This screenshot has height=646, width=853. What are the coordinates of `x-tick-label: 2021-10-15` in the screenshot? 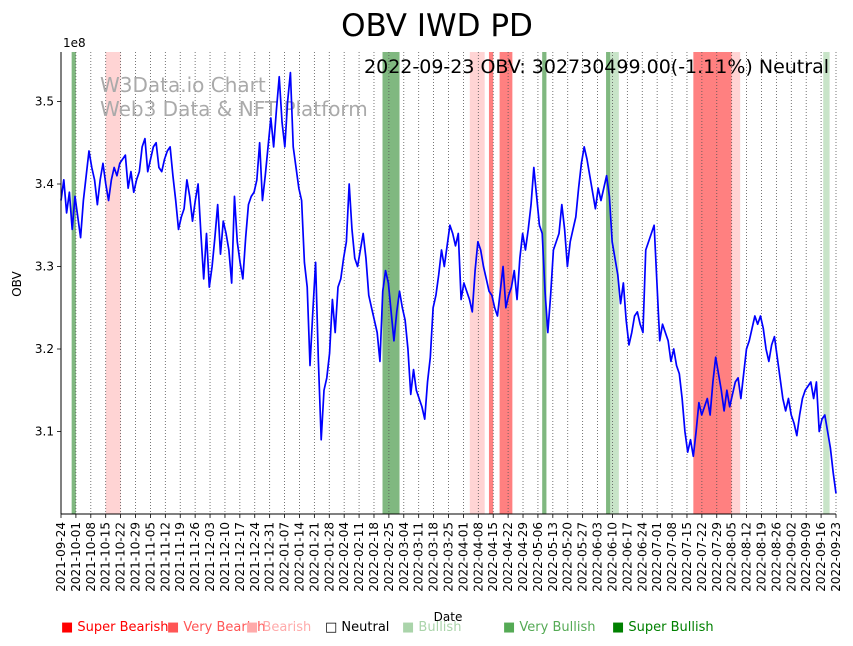 It's located at (106, 557).